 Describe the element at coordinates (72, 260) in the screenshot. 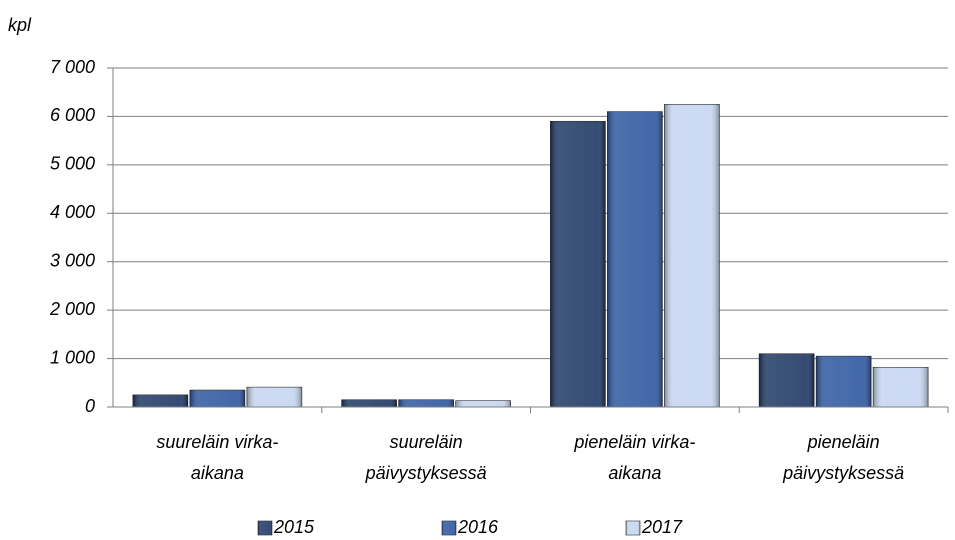

I see `y-tick-label: 3 000` at that location.